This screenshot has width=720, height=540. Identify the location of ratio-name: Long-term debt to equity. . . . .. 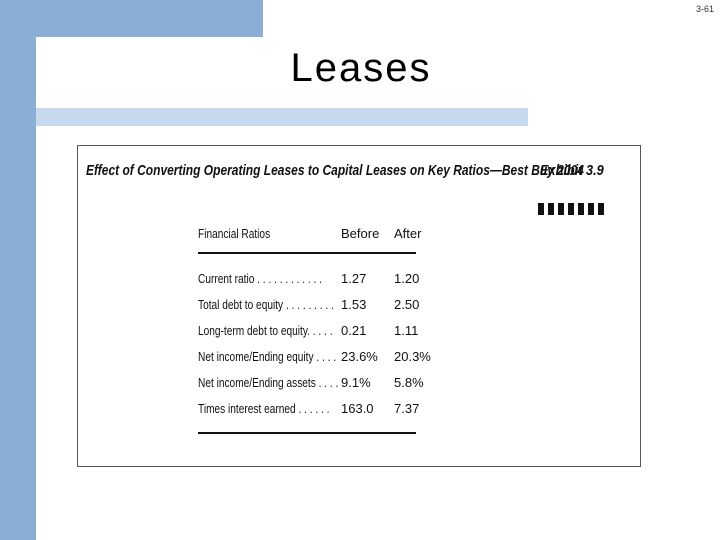
(265, 330).